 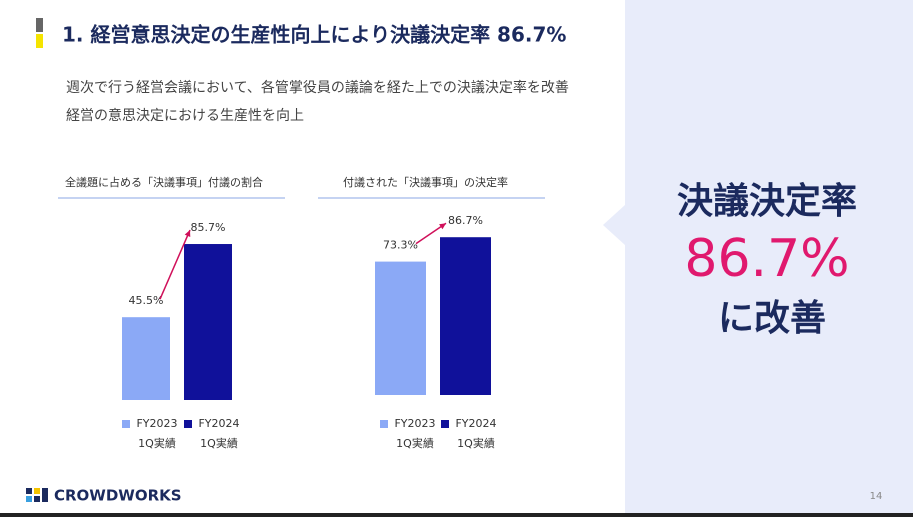 I want to click on data-label: 45.5%, so click(x=146, y=300).